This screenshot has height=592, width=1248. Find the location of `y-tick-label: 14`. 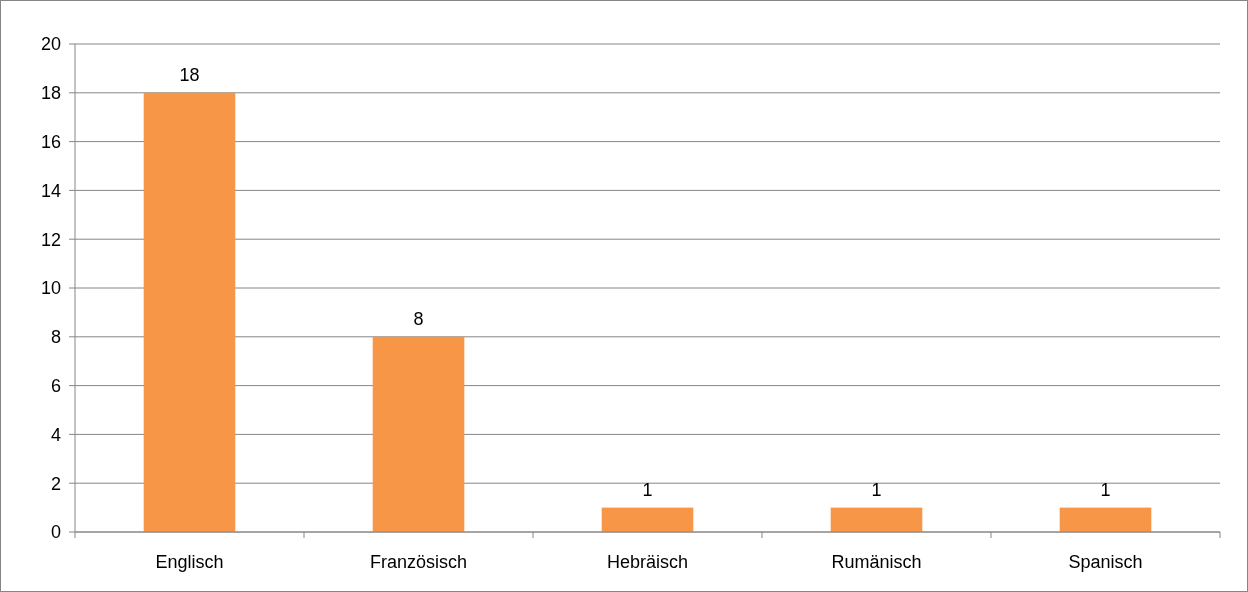

y-tick-label: 14 is located at coordinates (50, 190).